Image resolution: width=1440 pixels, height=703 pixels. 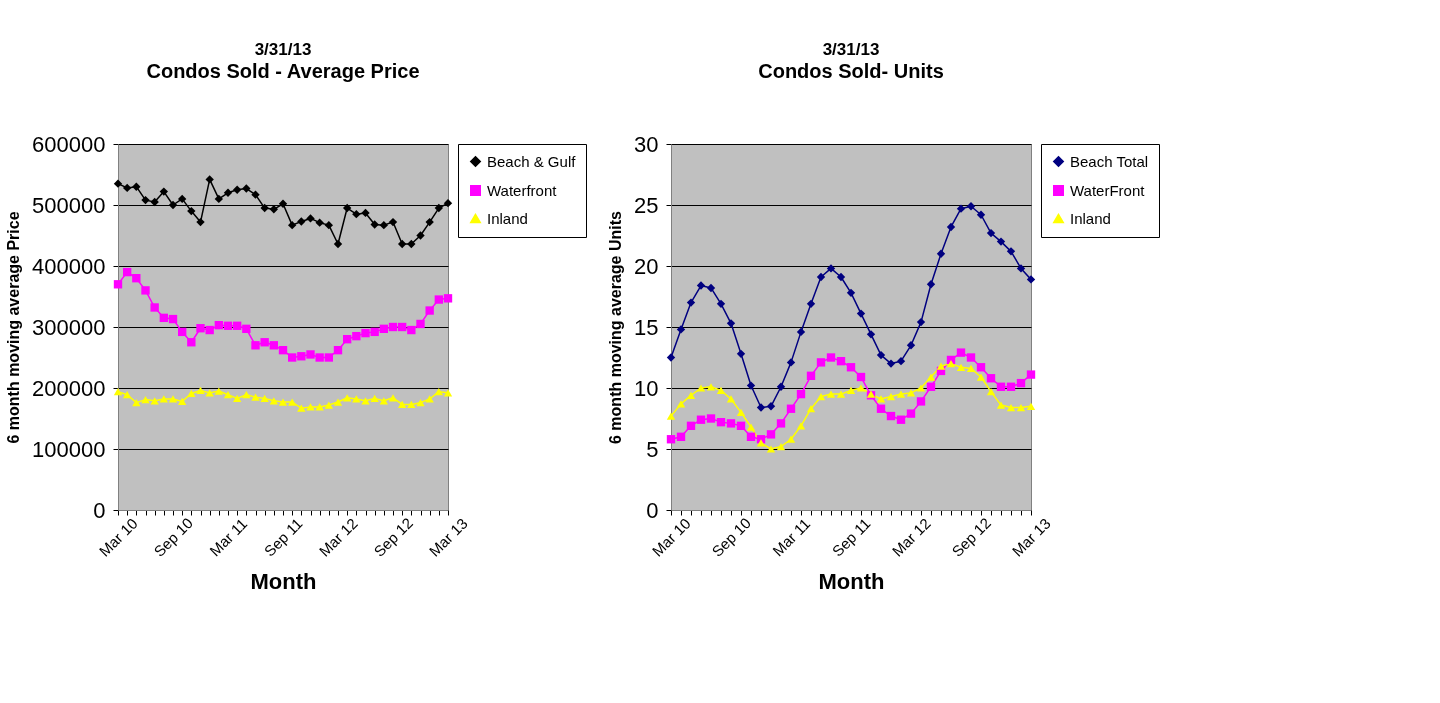 What do you see at coordinates (646, 327) in the screenshot?
I see `y-tick-label: 15` at bounding box center [646, 327].